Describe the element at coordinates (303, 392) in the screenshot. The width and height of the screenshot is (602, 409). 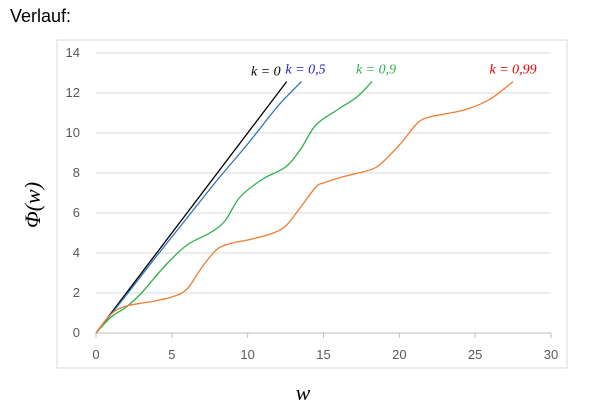
I see `x-axis-label: w` at that location.